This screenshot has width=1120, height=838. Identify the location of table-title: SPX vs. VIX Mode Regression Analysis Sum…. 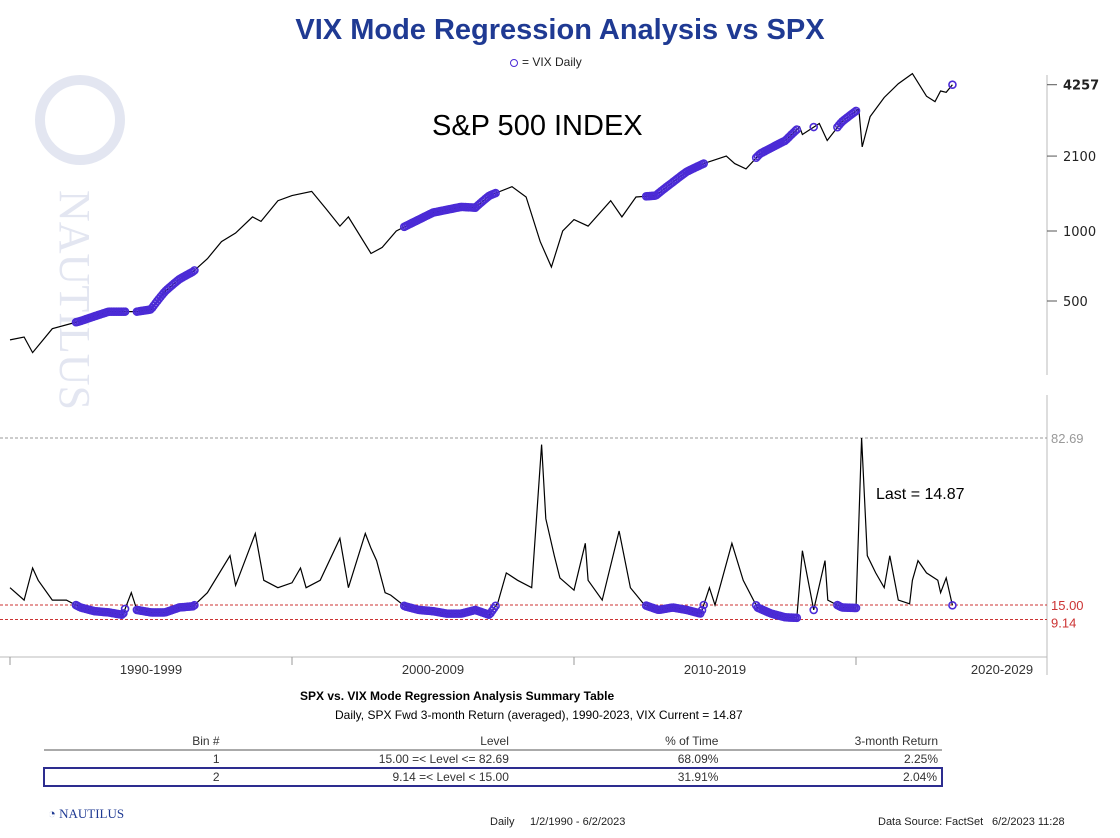
(457, 696).